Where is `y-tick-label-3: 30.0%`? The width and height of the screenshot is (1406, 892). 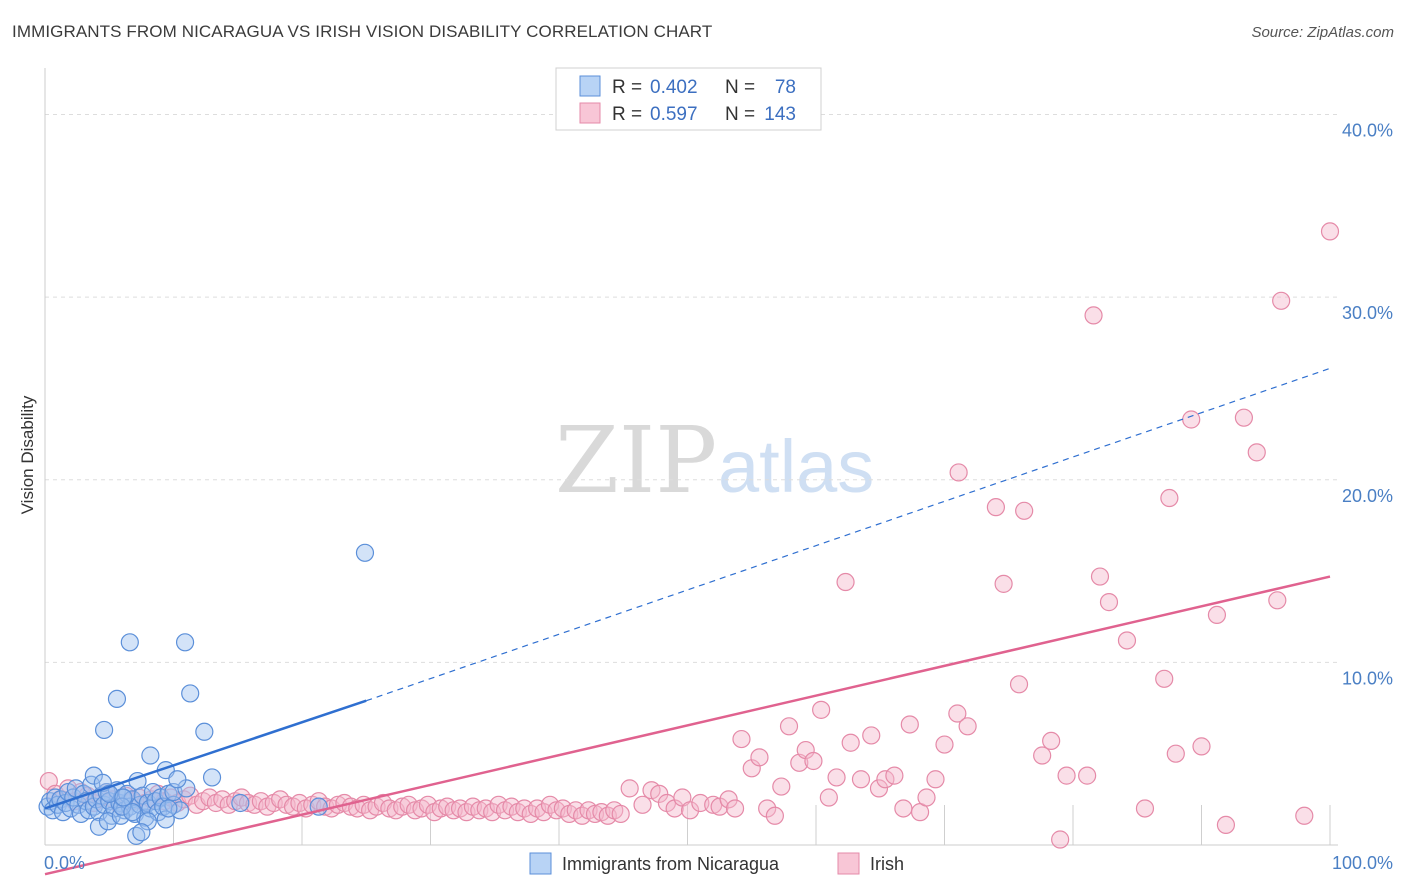 y-tick-label-3: 30.0% is located at coordinates (1367, 313).